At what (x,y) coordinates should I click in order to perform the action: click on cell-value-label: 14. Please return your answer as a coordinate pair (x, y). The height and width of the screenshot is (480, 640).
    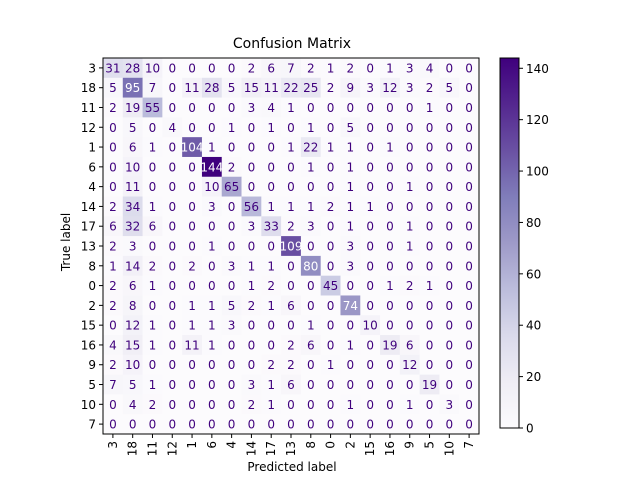
    Looking at the image, I should click on (132, 266).